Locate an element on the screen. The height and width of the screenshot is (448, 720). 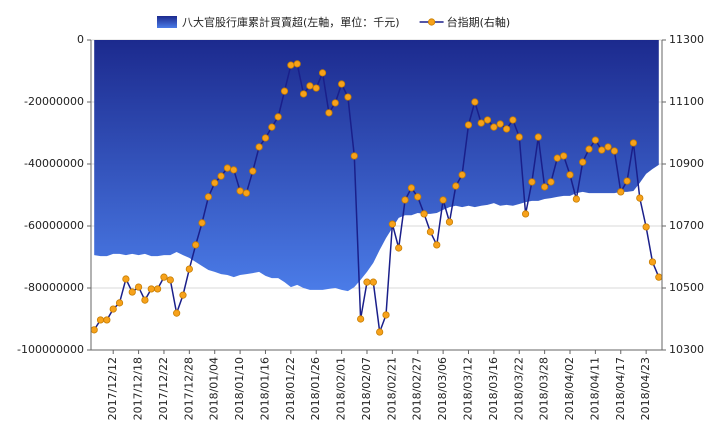
y2-tick-label: 10900 is located at coordinates (686, 163).